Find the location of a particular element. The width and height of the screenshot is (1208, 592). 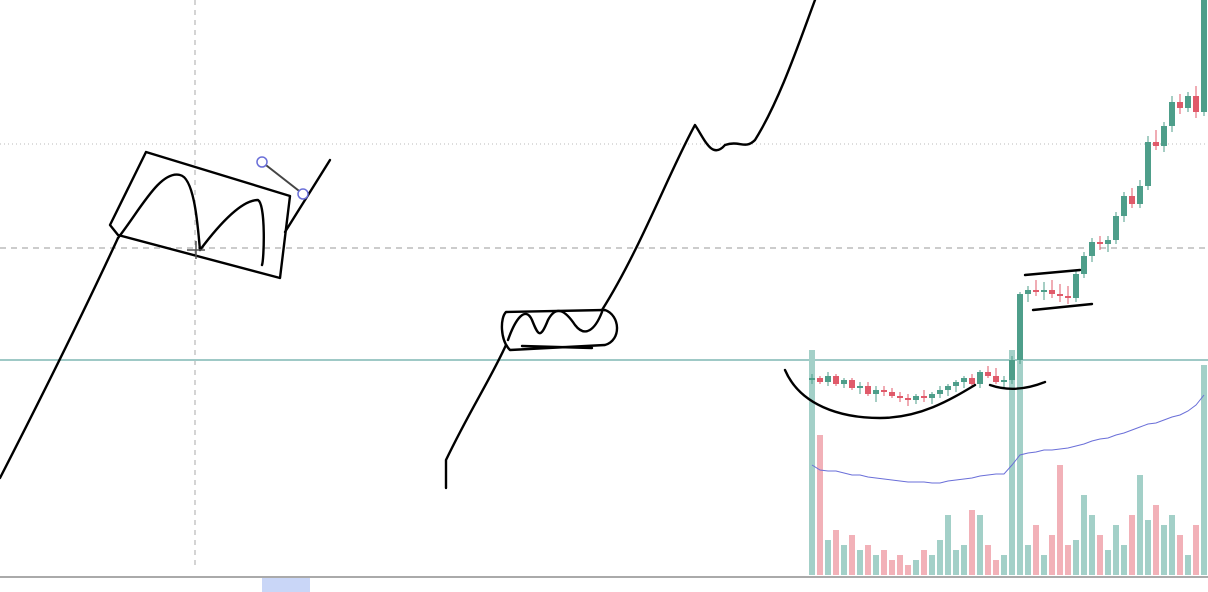

time-axis-highlight is located at coordinates (286, 585).